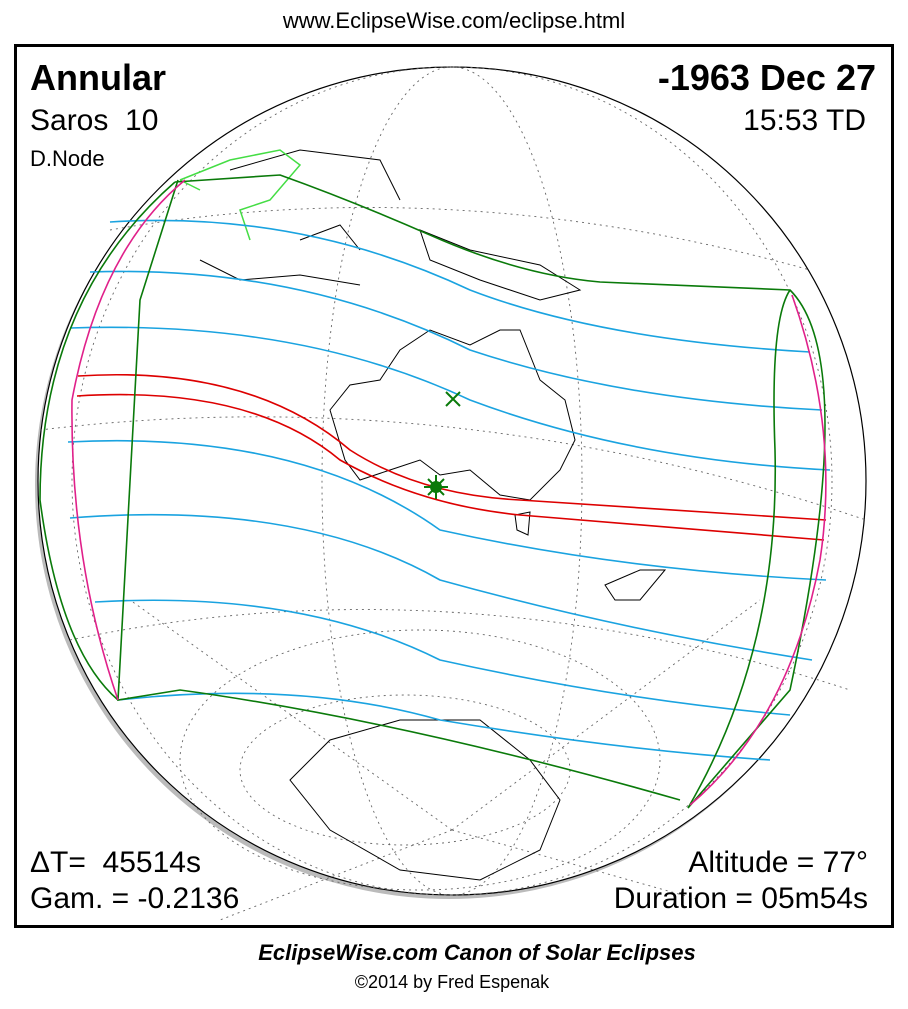  I want to click on gamma: Gam. = -0.2136, so click(134, 898).